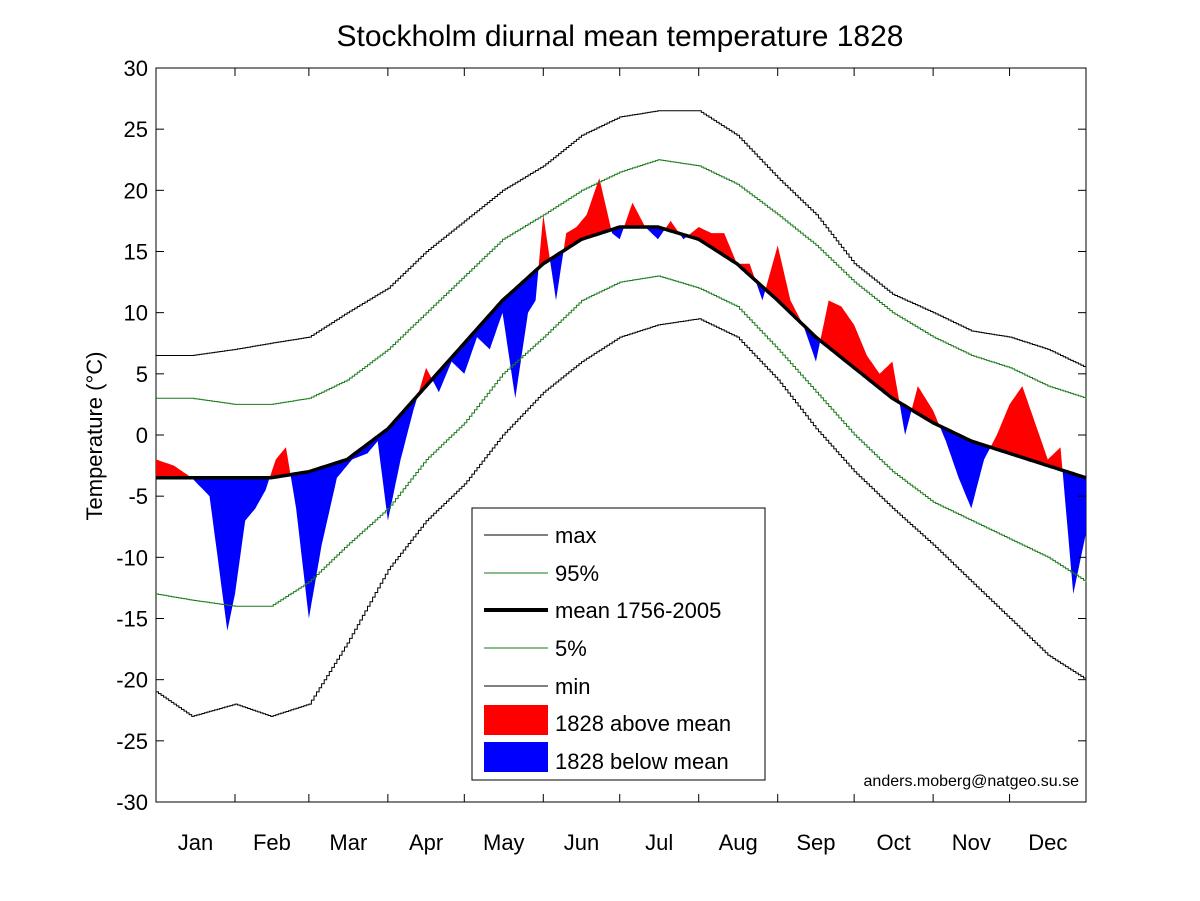  Describe the element at coordinates (142, 374) in the screenshot. I see `y-tick-label: 5` at that location.